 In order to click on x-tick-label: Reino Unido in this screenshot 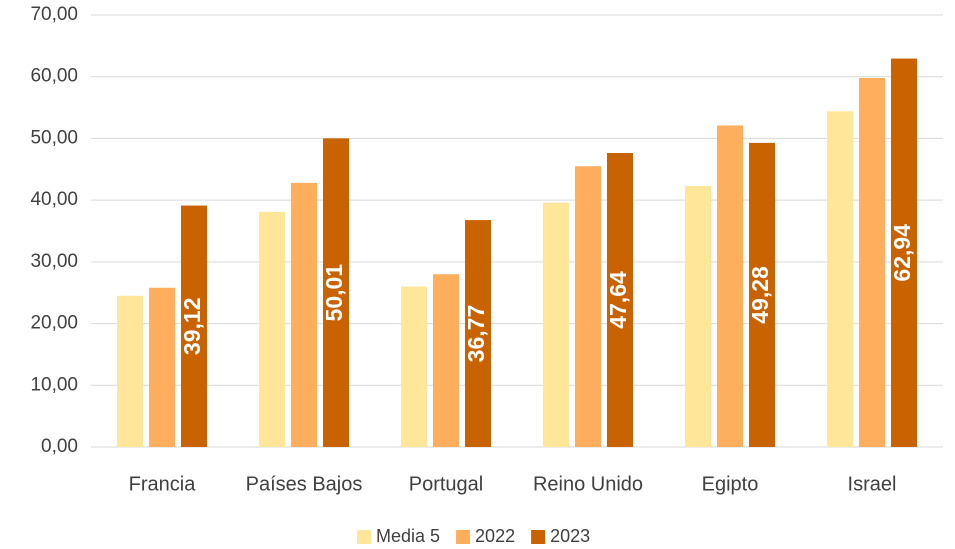, I will do `click(588, 484)`.